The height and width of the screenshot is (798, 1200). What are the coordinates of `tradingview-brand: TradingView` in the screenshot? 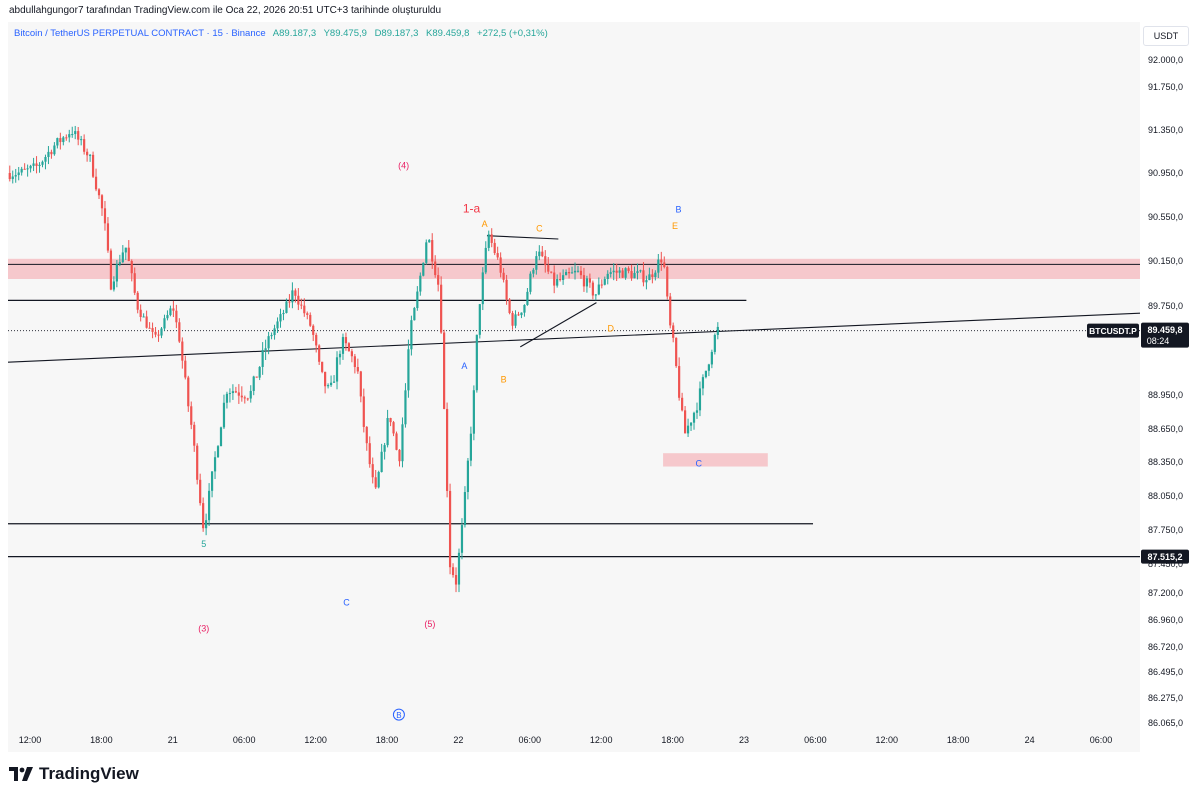 It's located at (89, 773).